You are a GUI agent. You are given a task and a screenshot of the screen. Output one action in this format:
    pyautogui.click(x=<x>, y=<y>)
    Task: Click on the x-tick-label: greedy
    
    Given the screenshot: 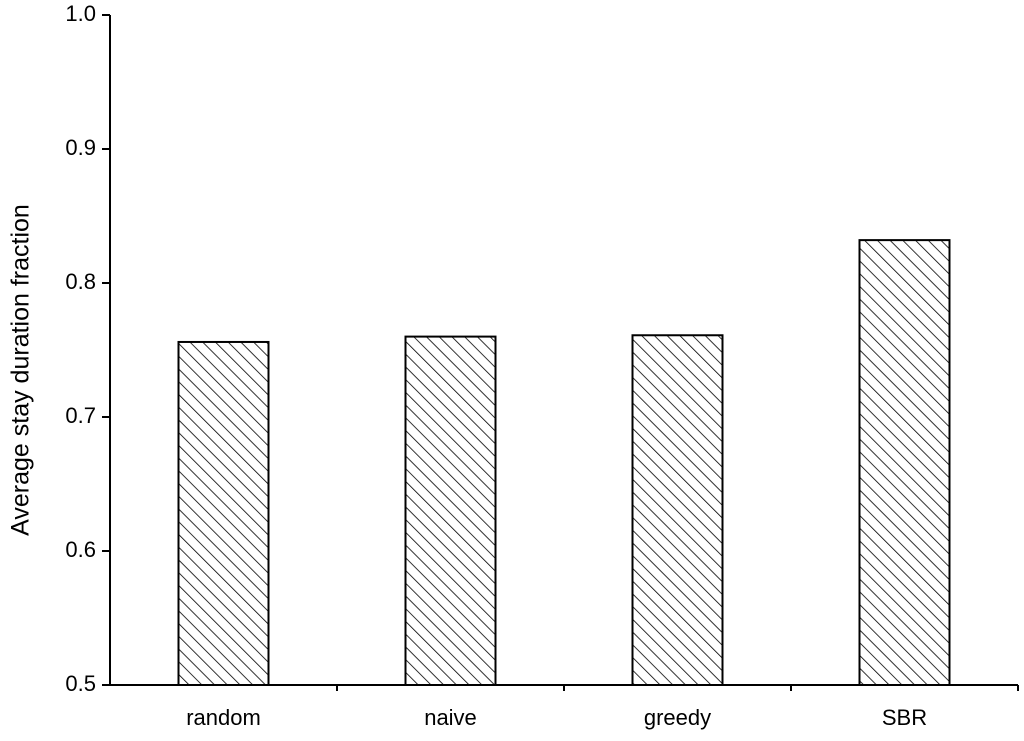 What is the action you would take?
    pyautogui.click(x=677, y=717)
    